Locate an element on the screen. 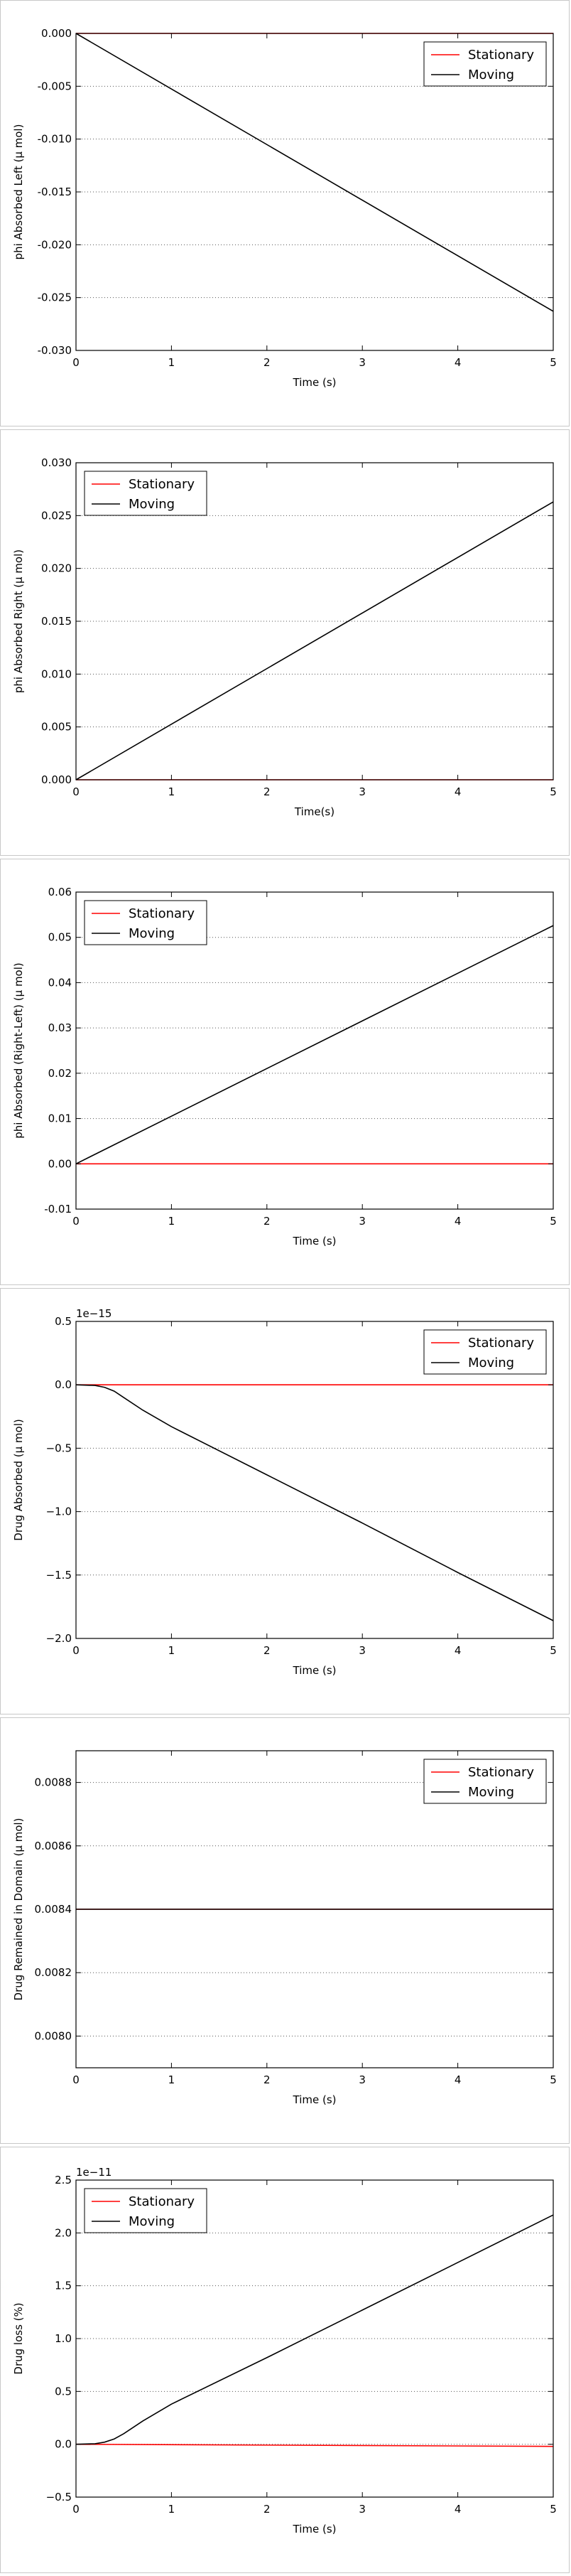 The image size is (571, 2576). y-tick-label: 0.0082 is located at coordinates (53, 1972).